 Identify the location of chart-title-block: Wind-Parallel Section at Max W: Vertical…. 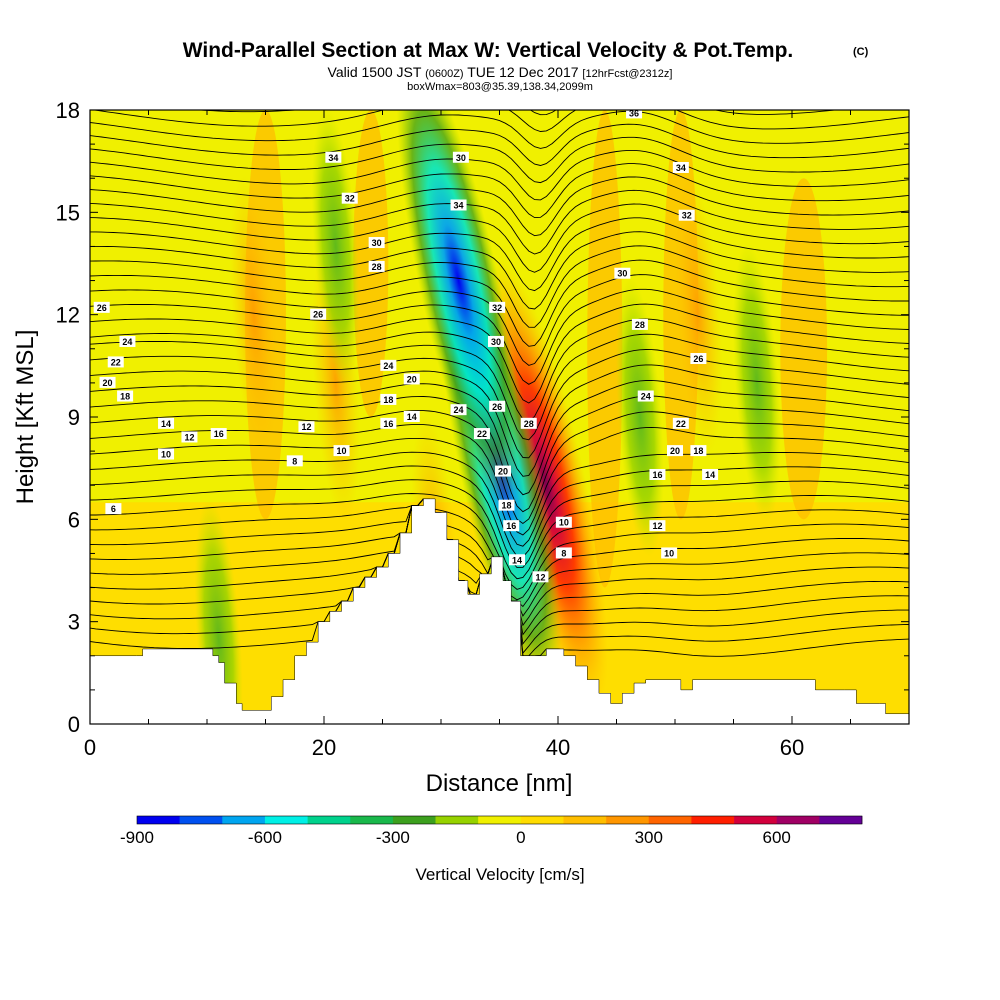
(526, 66).